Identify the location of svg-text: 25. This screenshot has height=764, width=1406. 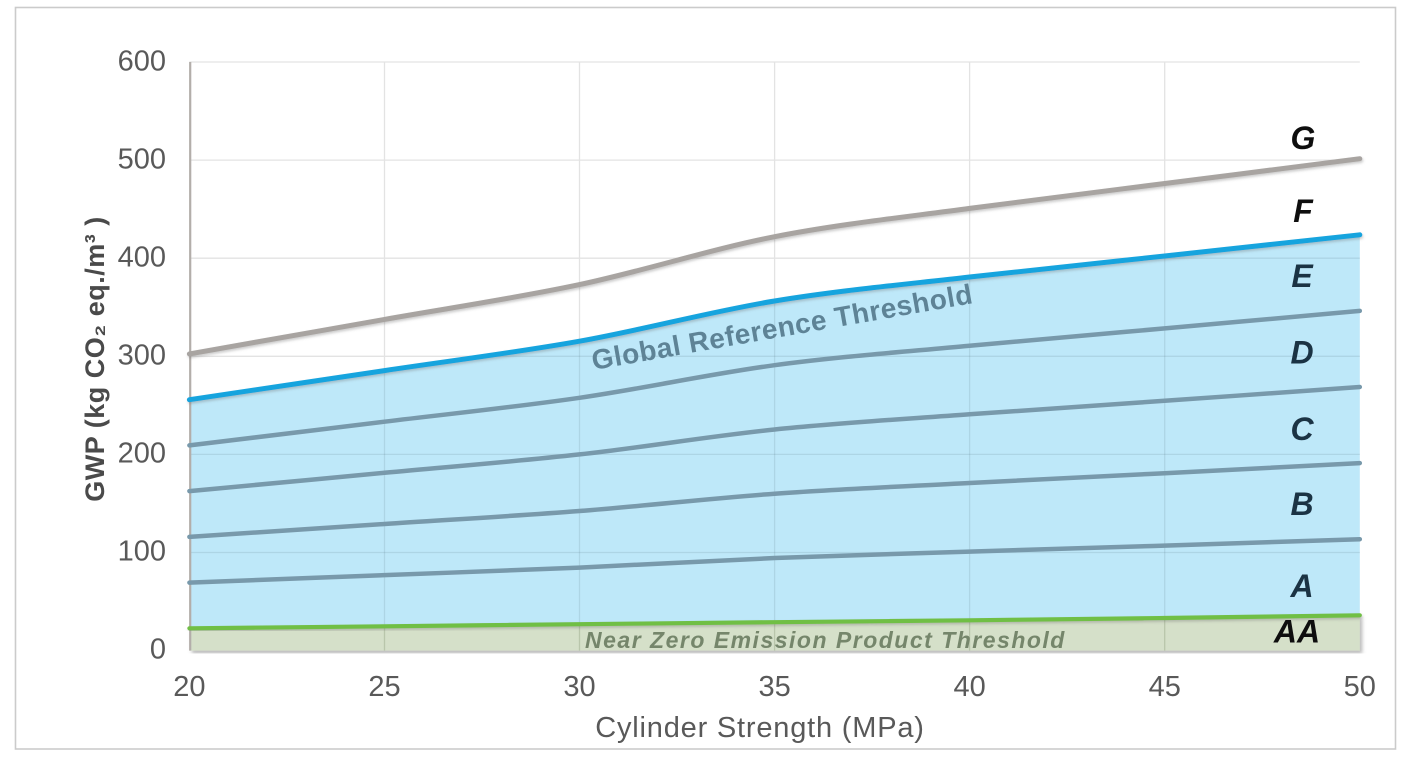
(384, 687).